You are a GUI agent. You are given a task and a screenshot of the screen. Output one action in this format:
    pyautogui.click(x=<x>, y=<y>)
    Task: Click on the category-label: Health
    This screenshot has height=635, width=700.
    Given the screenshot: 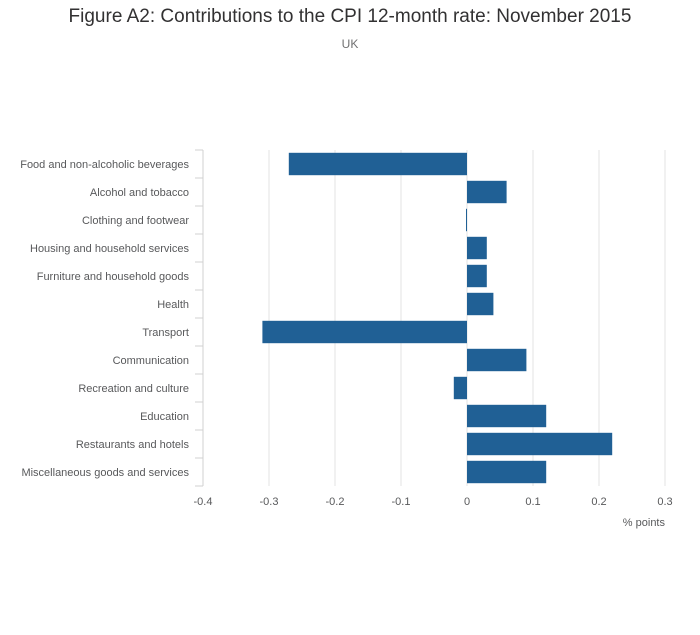 What is the action you would take?
    pyautogui.click(x=173, y=305)
    